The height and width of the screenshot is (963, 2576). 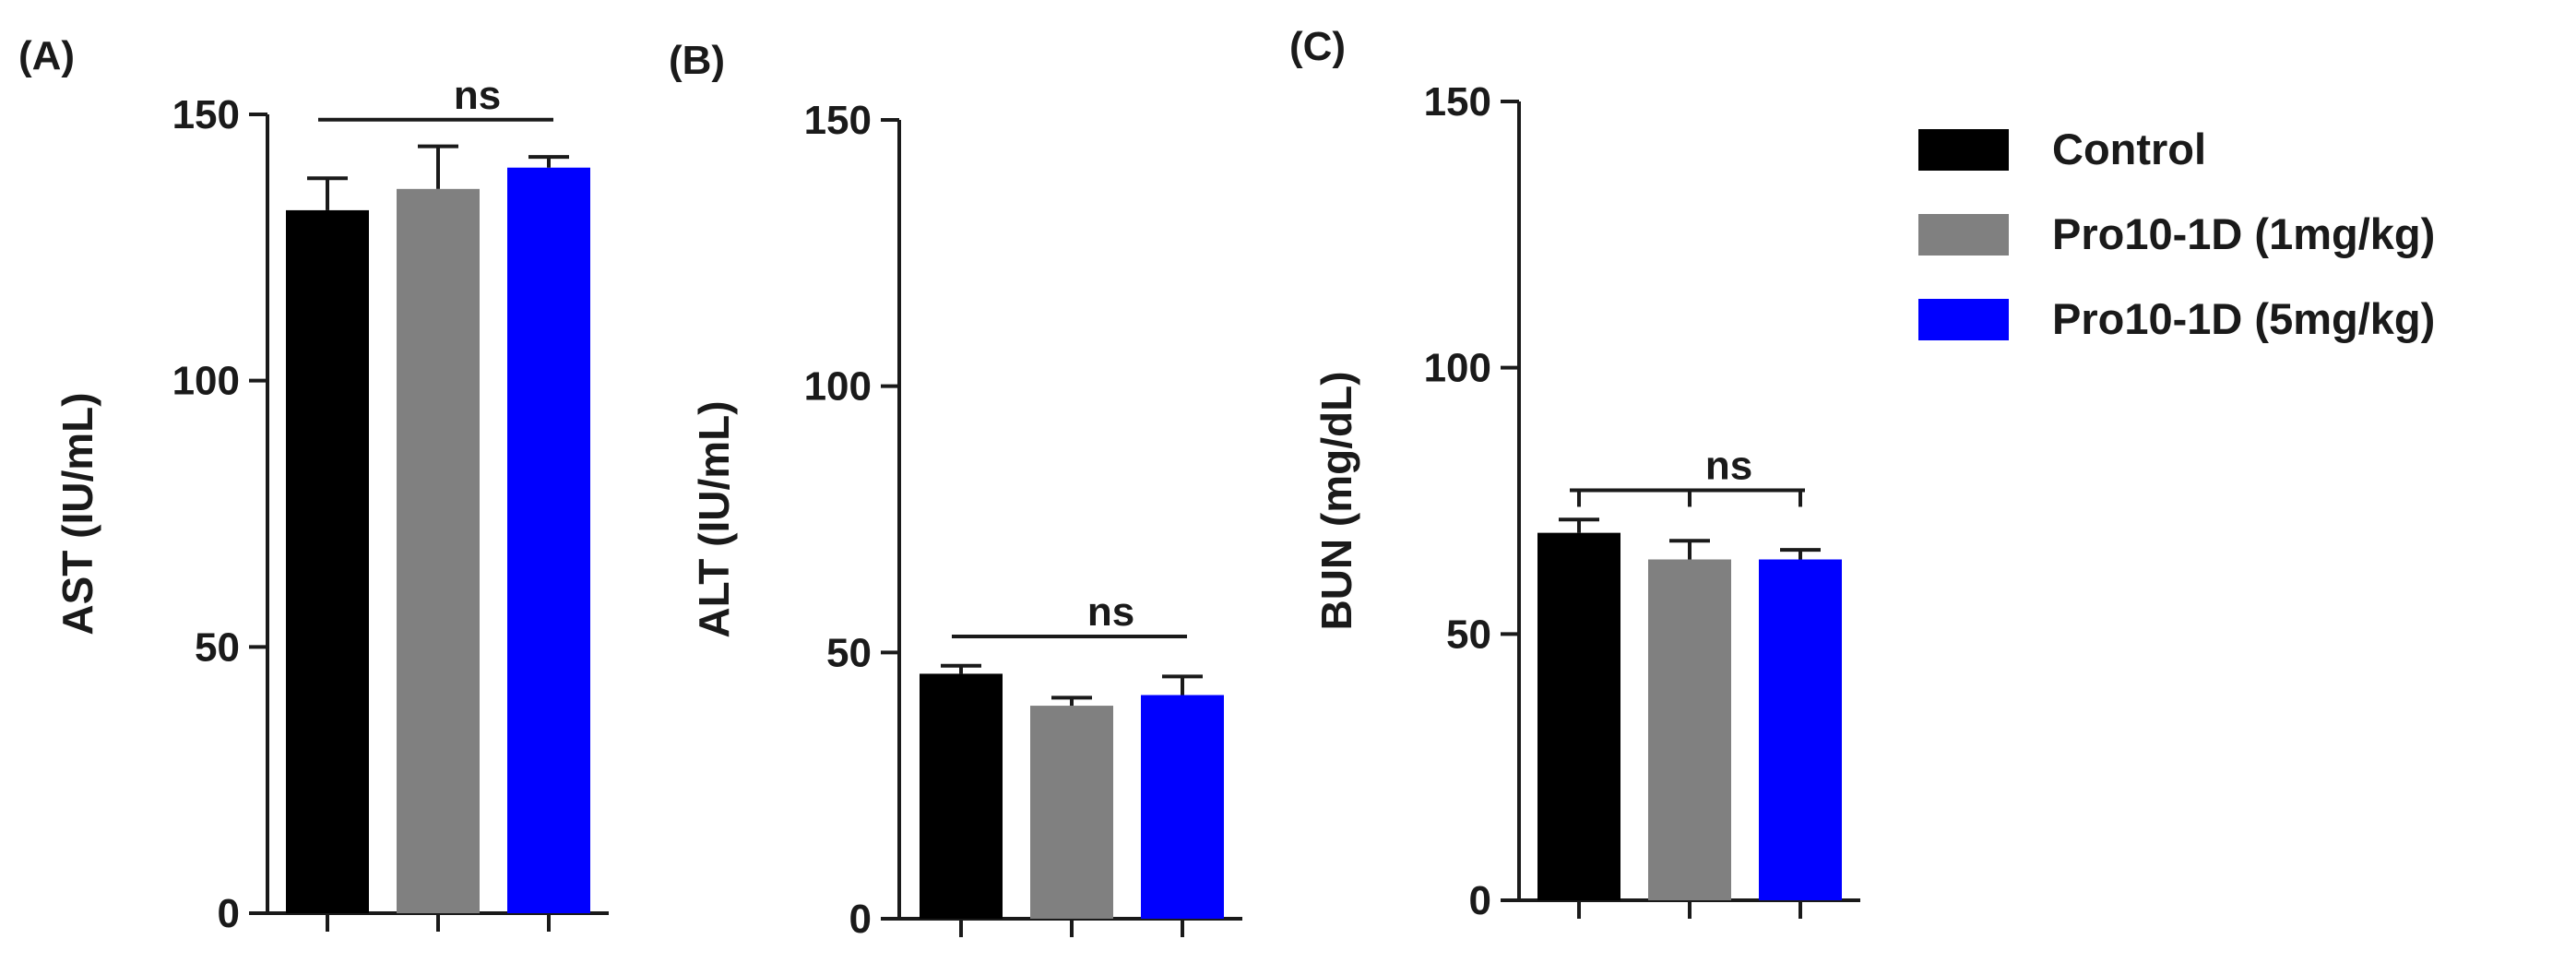 I want to click on panel-c-y-axis-title: BUN (mg/dL), so click(x=1336, y=500).